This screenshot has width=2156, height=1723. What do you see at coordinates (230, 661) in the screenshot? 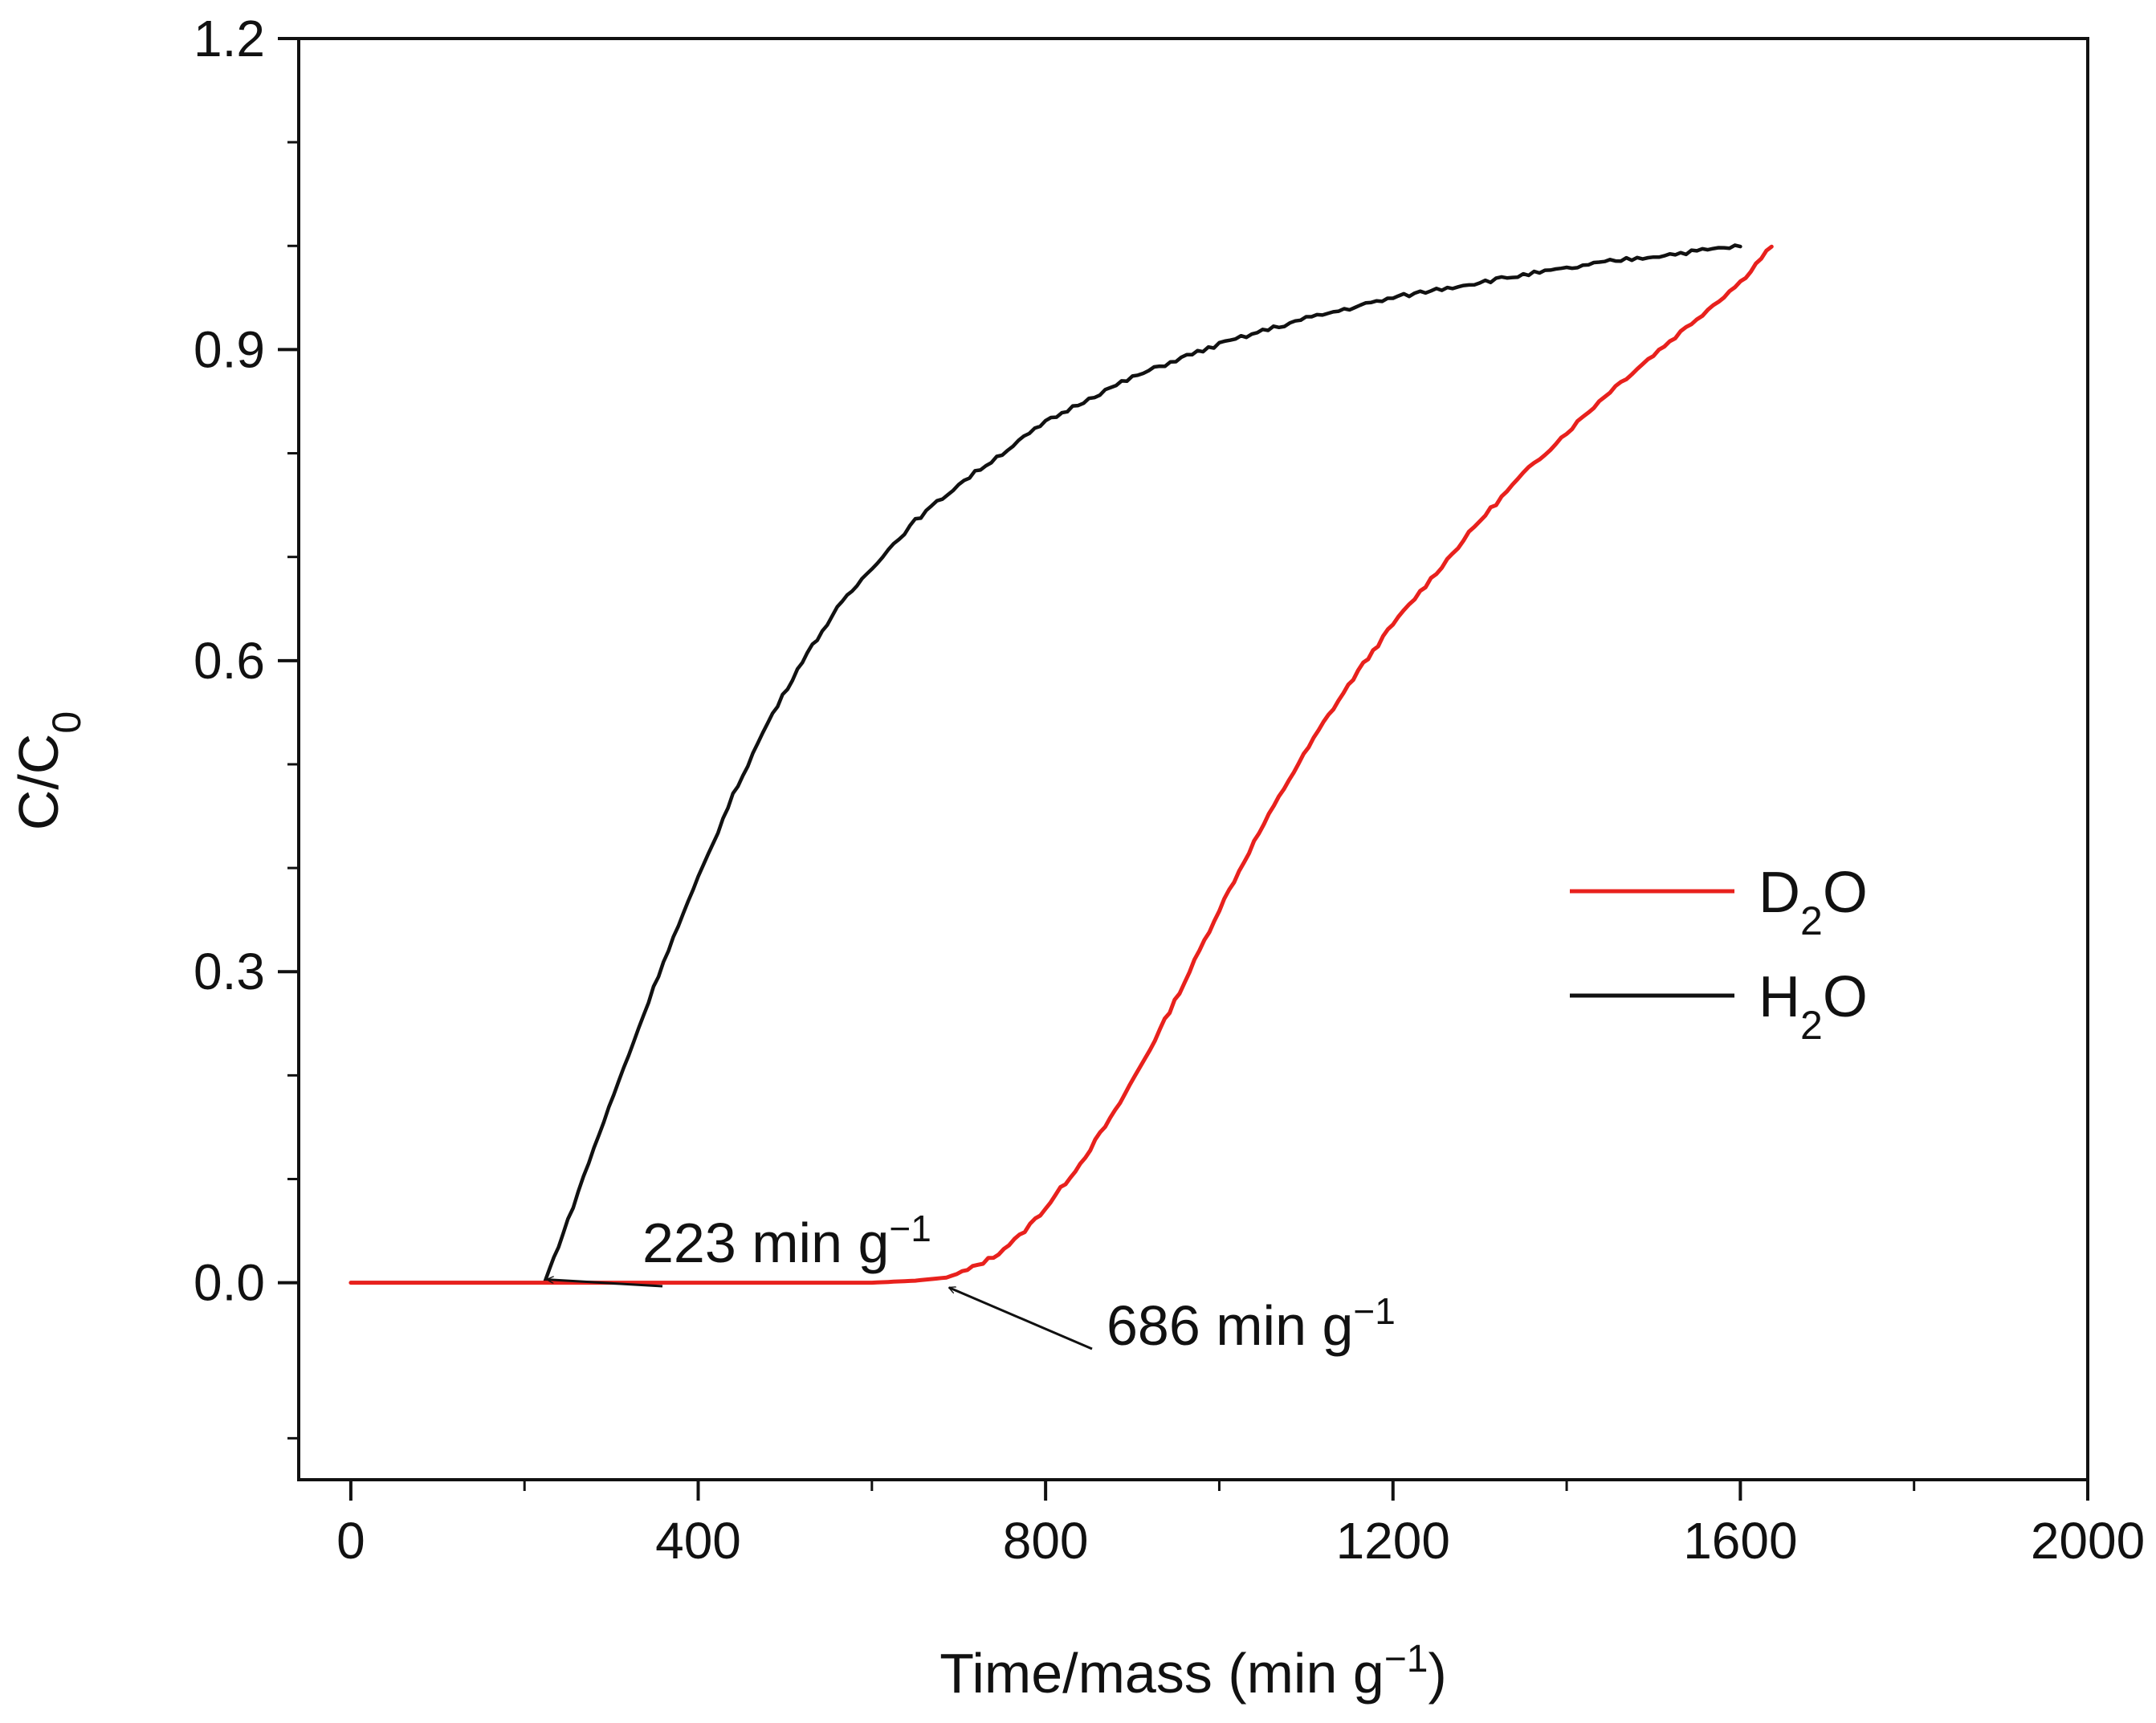
I see `y-tick-label: 0.6` at bounding box center [230, 661].